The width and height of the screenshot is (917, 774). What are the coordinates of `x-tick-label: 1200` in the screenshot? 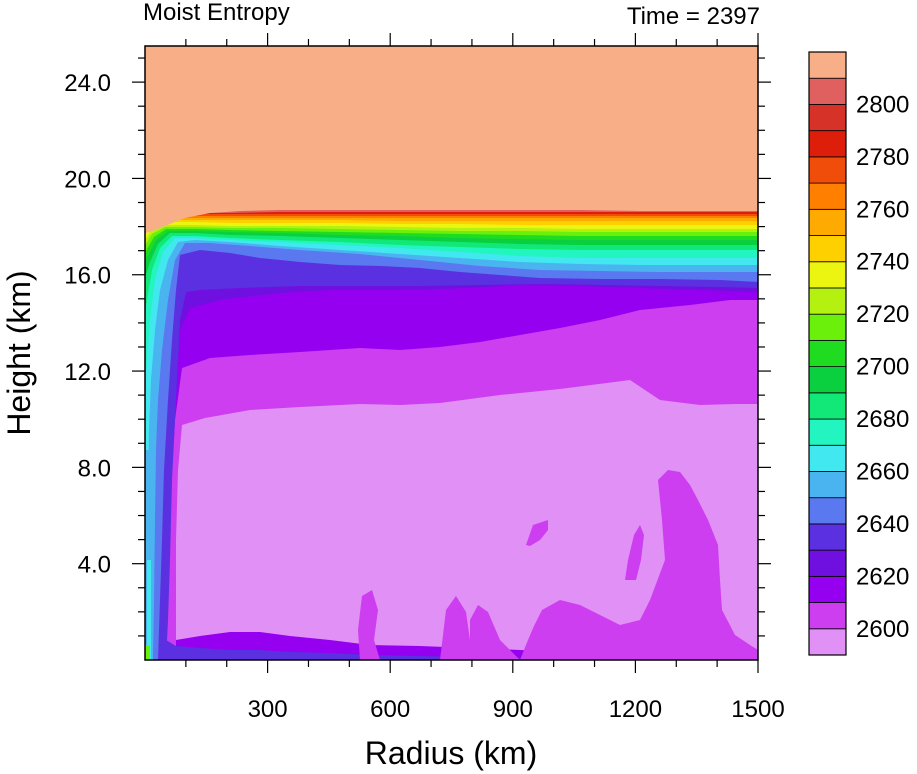 It's located at (635, 709).